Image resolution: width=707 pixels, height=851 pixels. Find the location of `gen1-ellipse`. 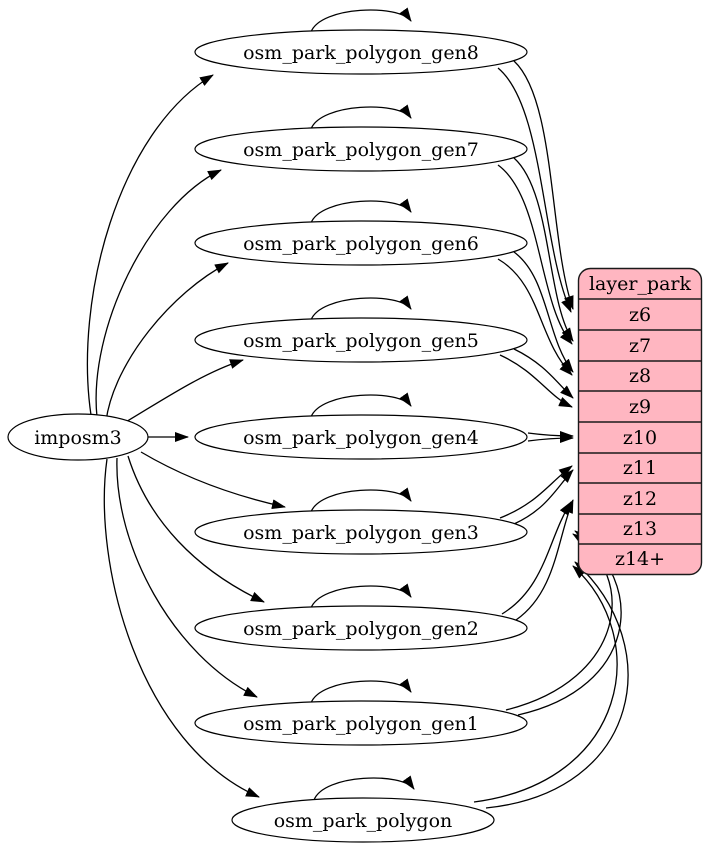

gen1-ellipse is located at coordinates (361, 723).